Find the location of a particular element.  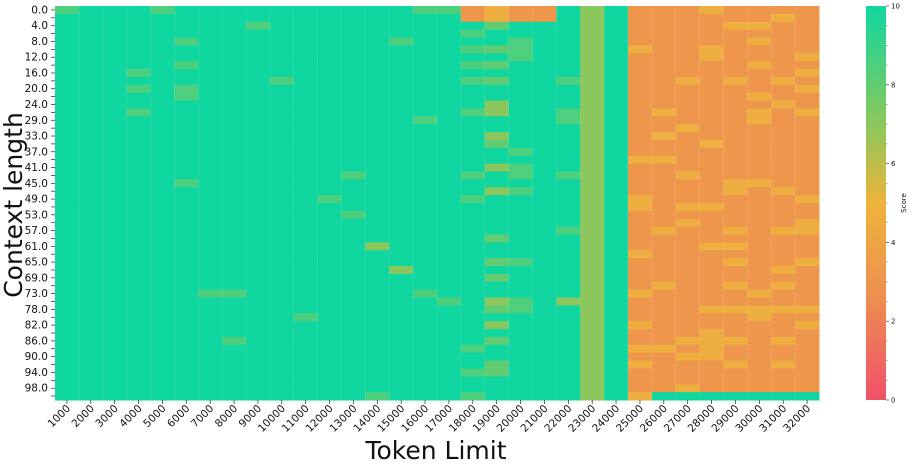

colorbar-tick-label: 8 is located at coordinates (893, 85).